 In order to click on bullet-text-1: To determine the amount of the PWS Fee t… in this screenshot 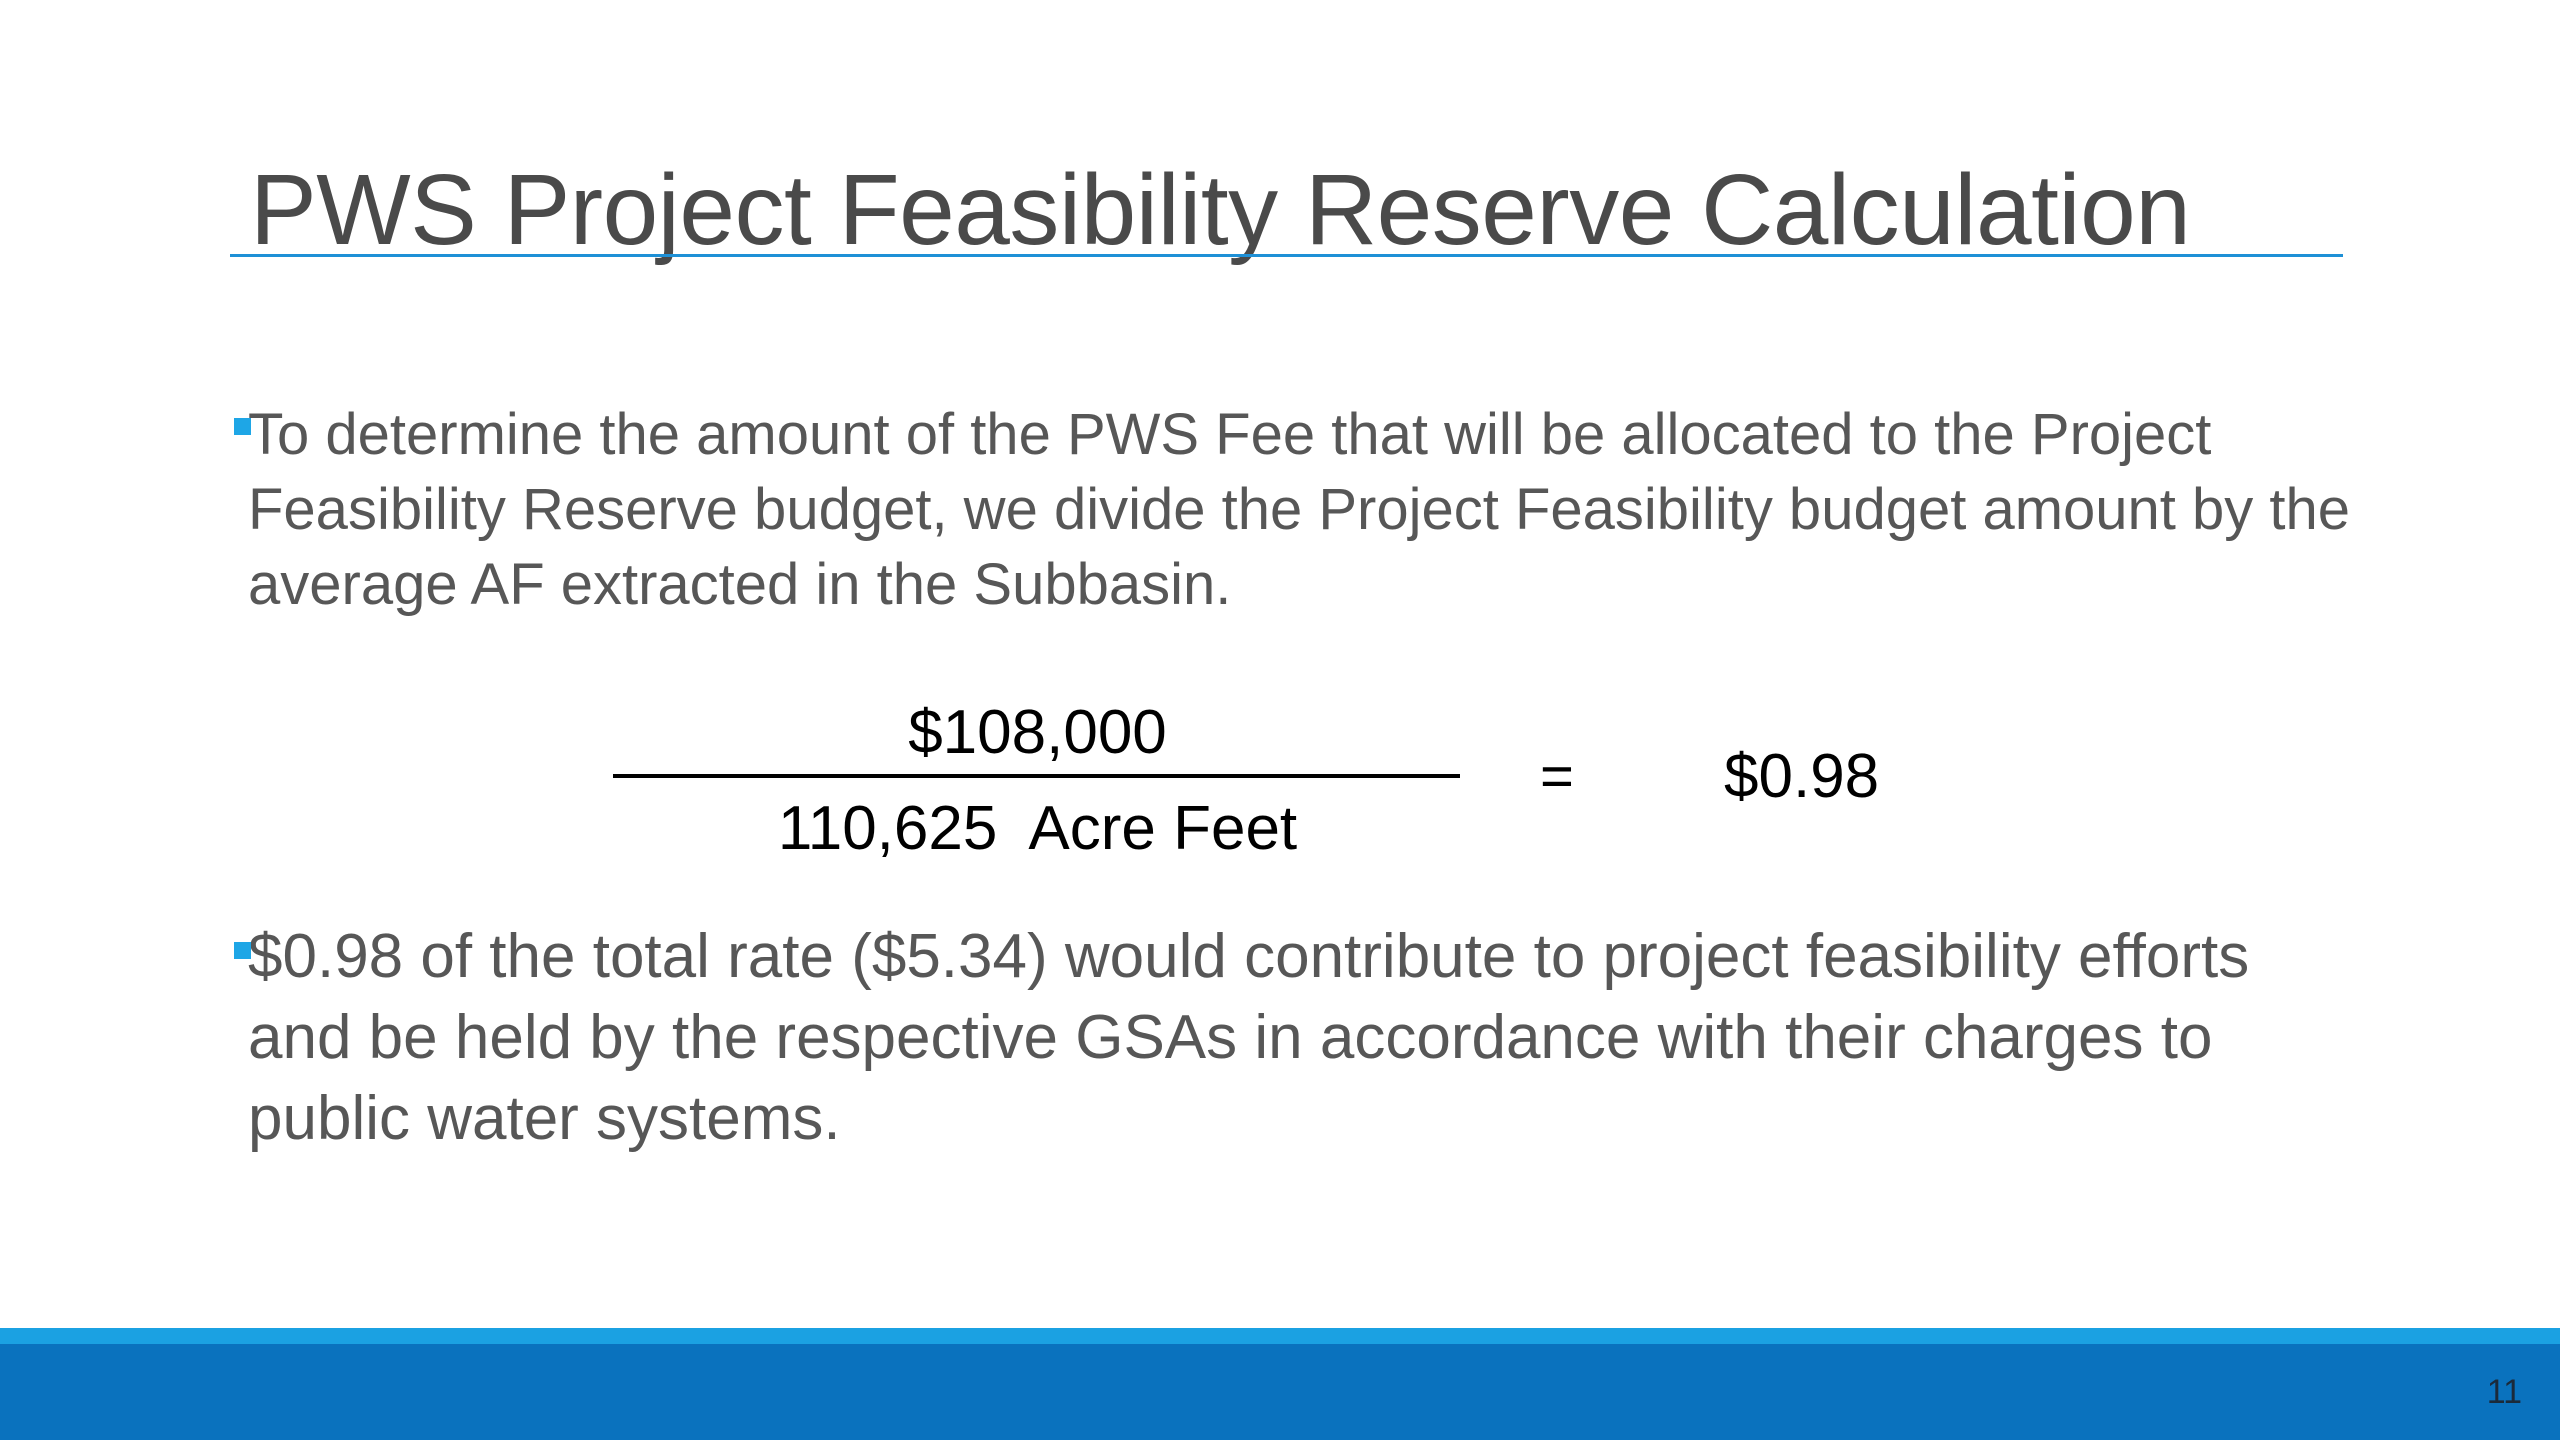, I will do `click(1299, 509)`.